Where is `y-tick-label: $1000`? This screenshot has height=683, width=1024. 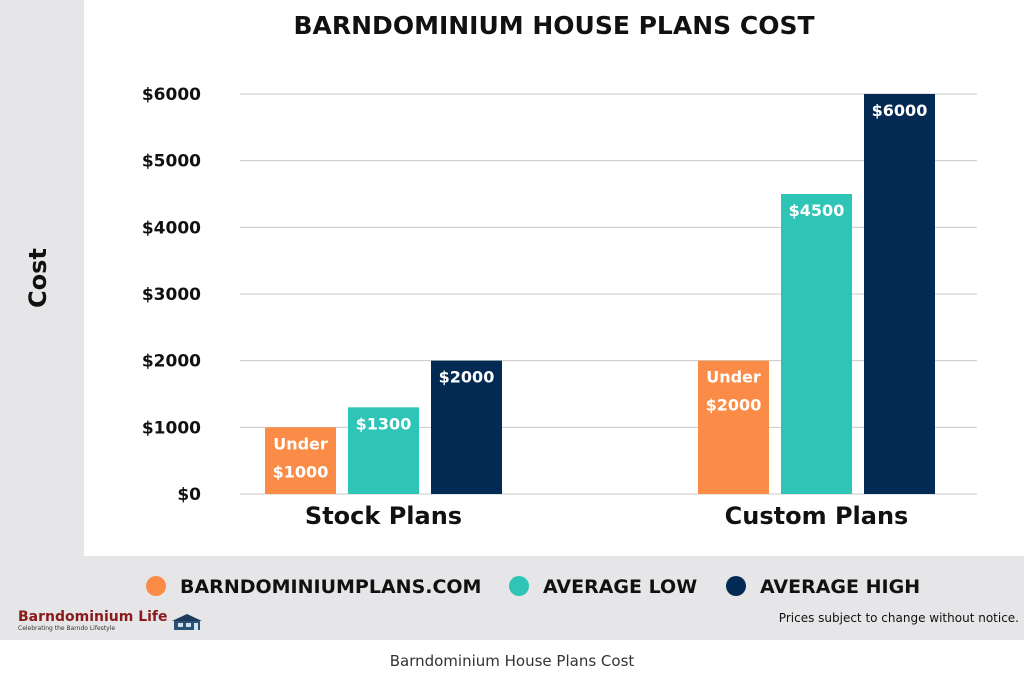
y-tick-label: $1000 is located at coordinates (171, 428).